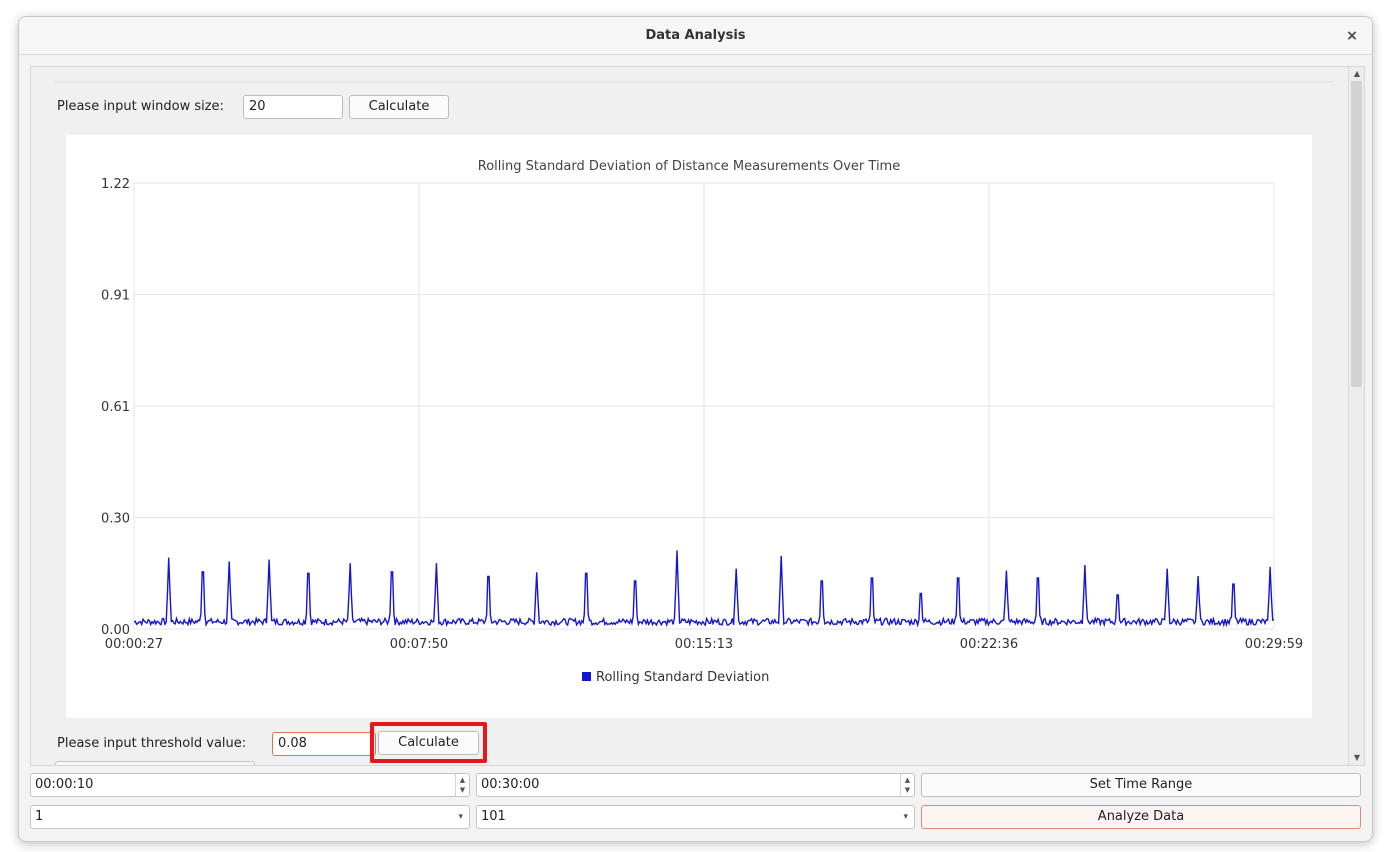 The image size is (1385, 852). I want to click on scroll-up-icon: ▲, so click(1357, 73).